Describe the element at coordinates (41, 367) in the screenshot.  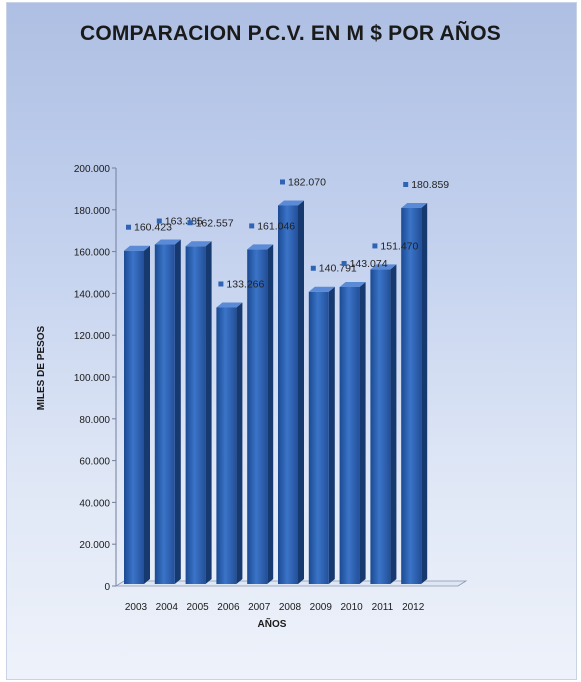
I see `y-axis-title: MILES DE PESOS` at that location.